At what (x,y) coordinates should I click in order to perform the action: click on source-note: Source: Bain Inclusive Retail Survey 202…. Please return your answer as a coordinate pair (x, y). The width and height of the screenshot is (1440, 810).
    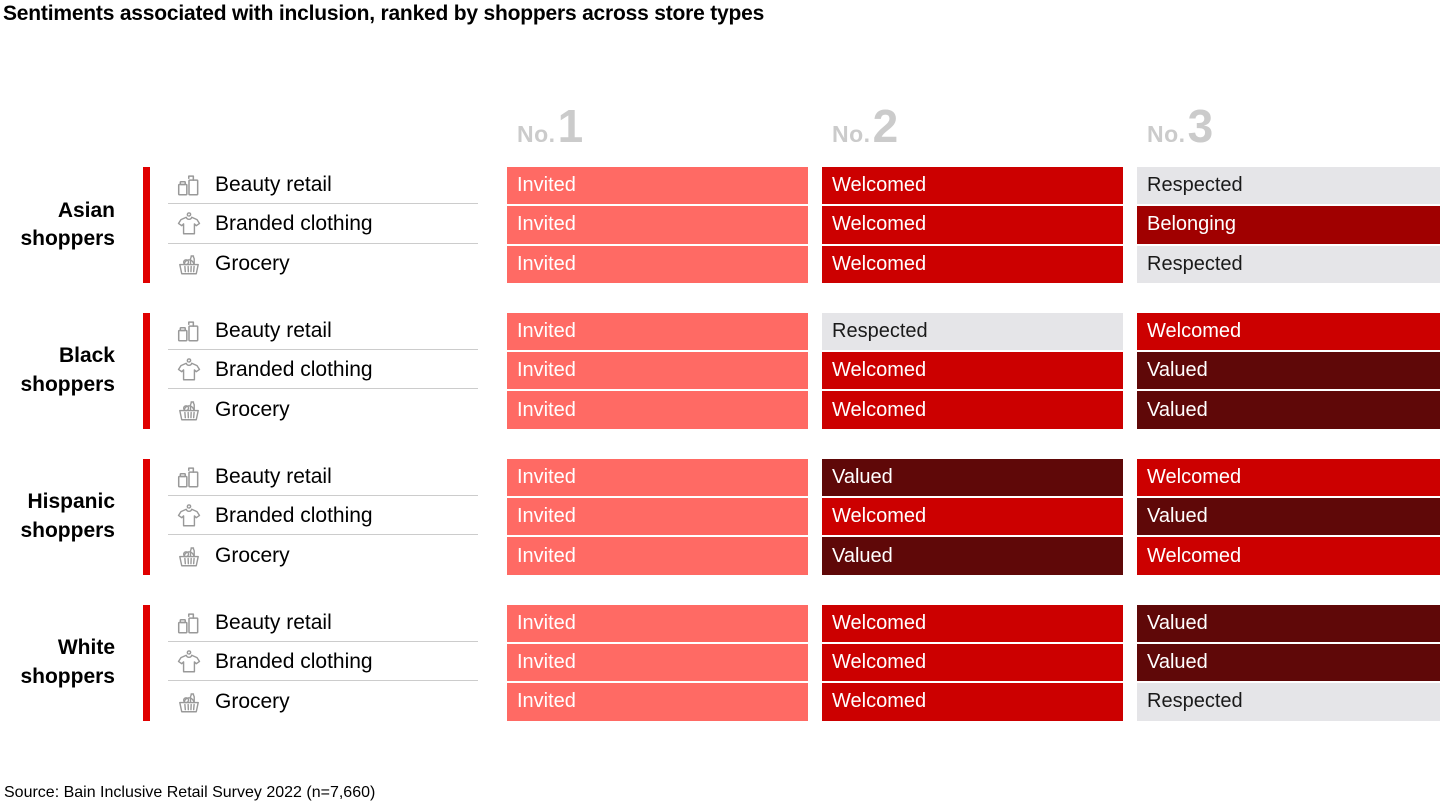
    Looking at the image, I should click on (190, 792).